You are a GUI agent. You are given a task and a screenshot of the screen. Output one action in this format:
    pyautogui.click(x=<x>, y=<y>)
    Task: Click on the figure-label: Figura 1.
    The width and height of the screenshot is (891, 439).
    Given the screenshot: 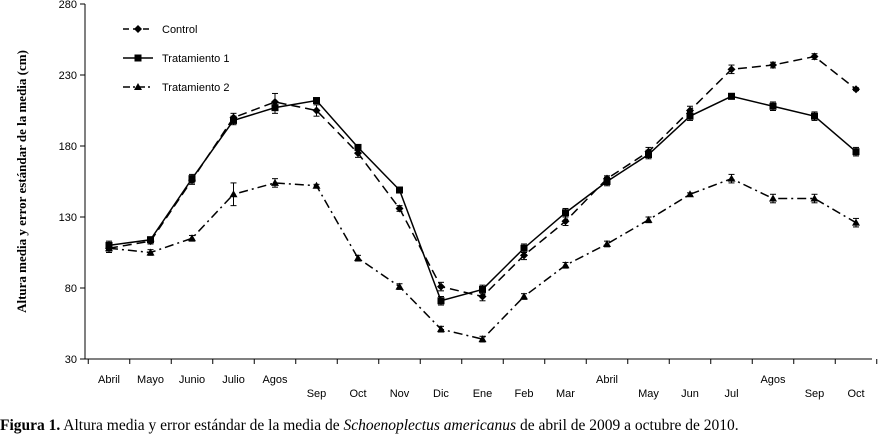 What is the action you would take?
    pyautogui.click(x=30, y=425)
    